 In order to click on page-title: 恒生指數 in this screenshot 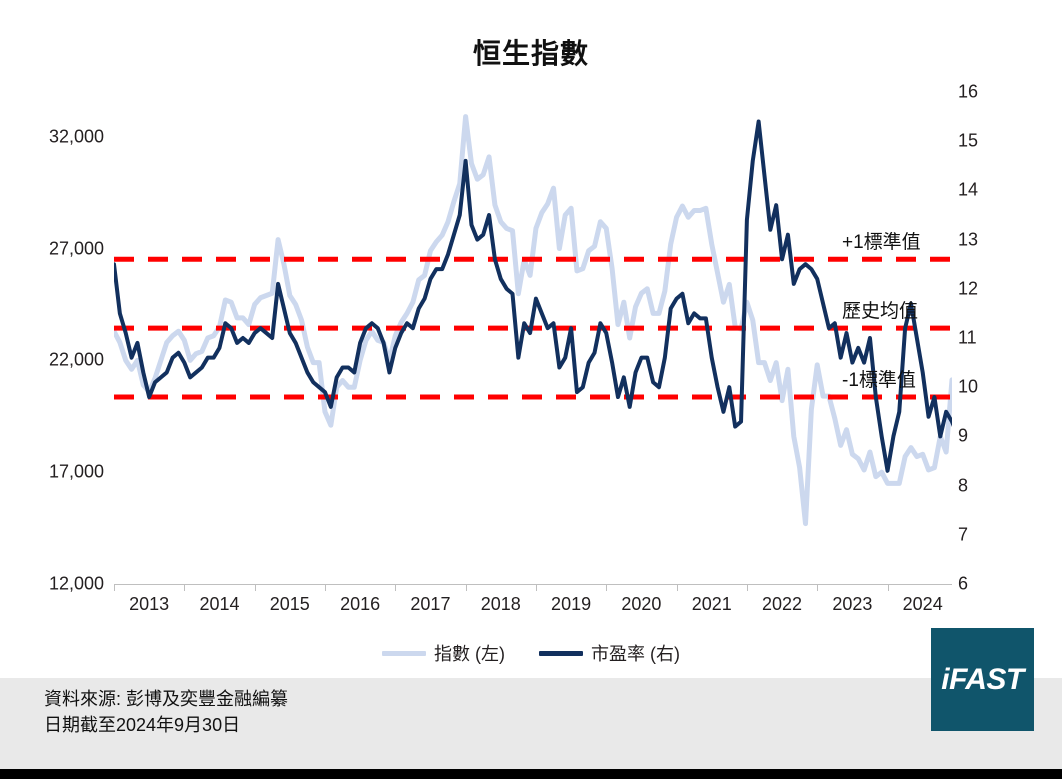, I will do `click(530, 53)`.